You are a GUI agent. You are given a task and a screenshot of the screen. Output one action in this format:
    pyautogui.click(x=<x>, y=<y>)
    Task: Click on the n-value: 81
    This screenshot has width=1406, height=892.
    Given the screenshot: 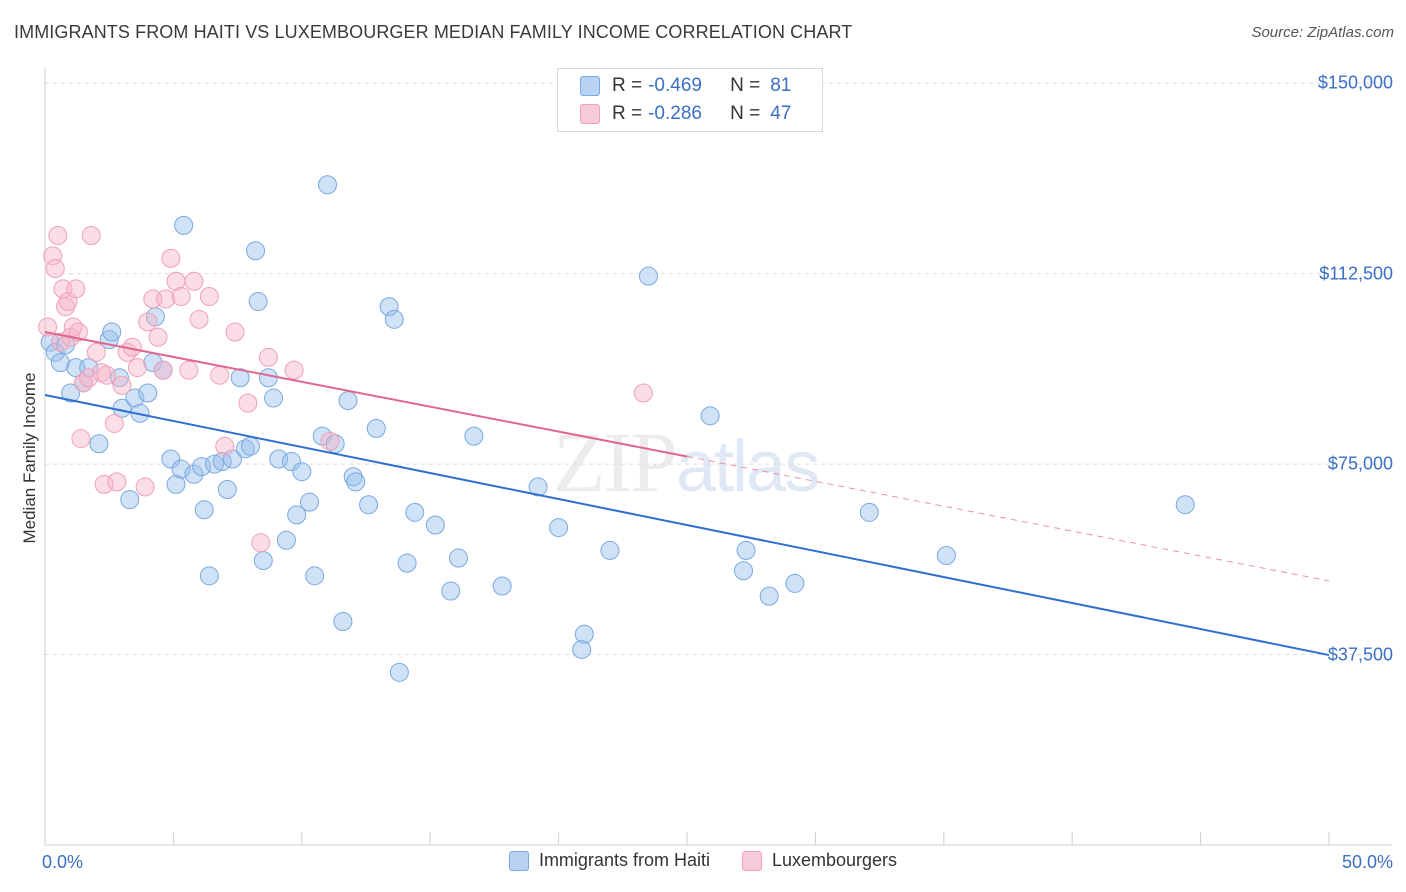 What is the action you would take?
    pyautogui.click(x=781, y=85)
    